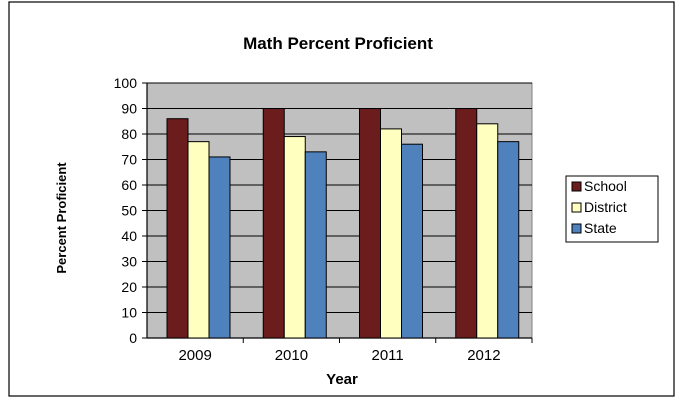 This screenshot has height=398, width=683. Describe the element at coordinates (126, 83) in the screenshot. I see `y-tick-label: 100` at that location.